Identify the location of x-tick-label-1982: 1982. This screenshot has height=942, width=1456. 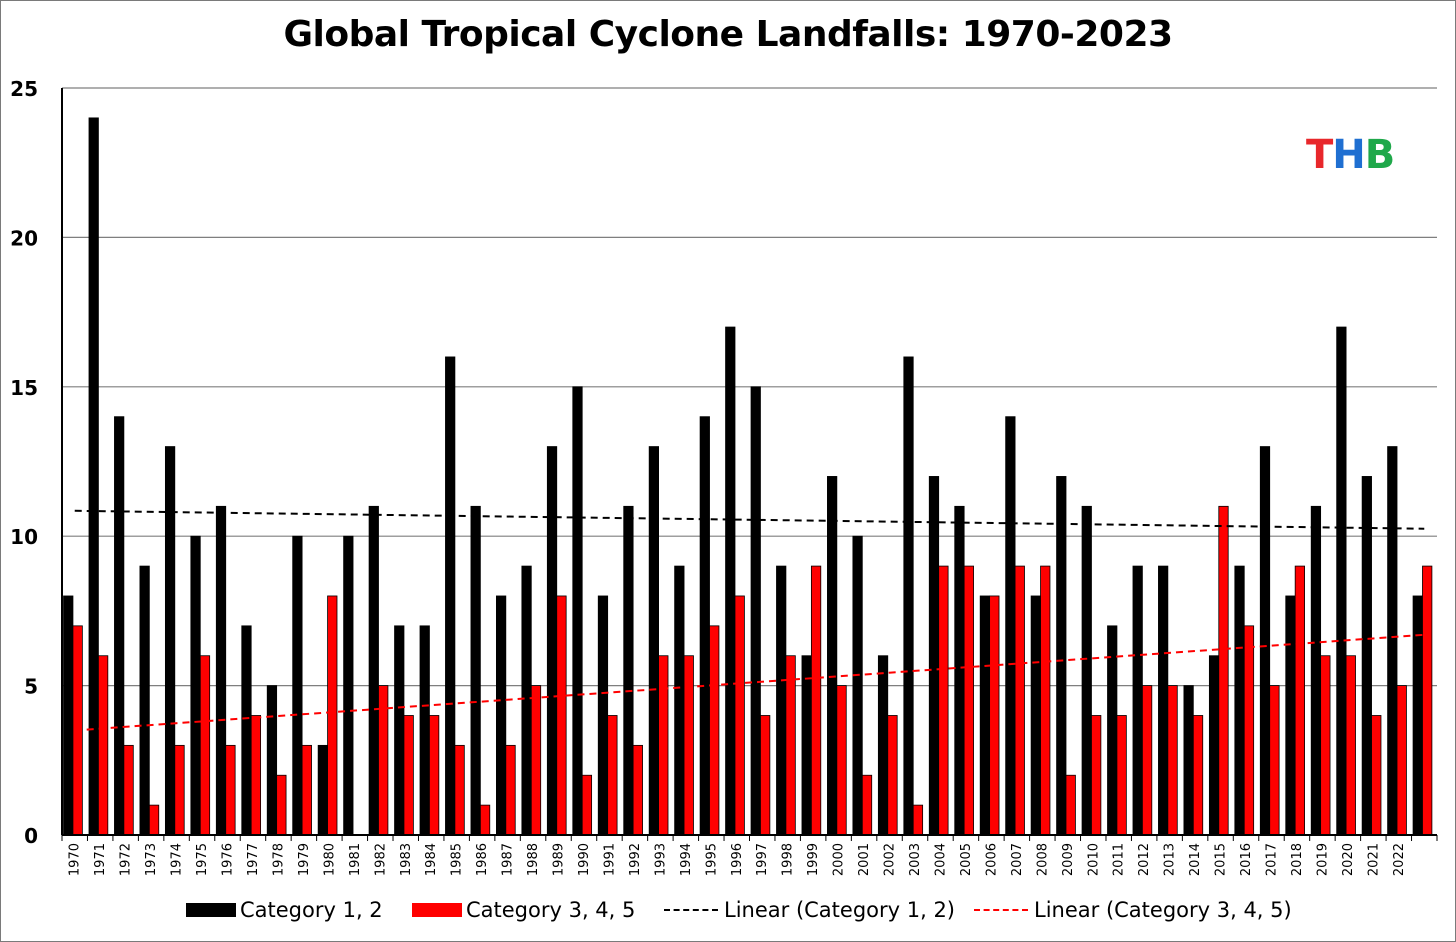
(380, 859).